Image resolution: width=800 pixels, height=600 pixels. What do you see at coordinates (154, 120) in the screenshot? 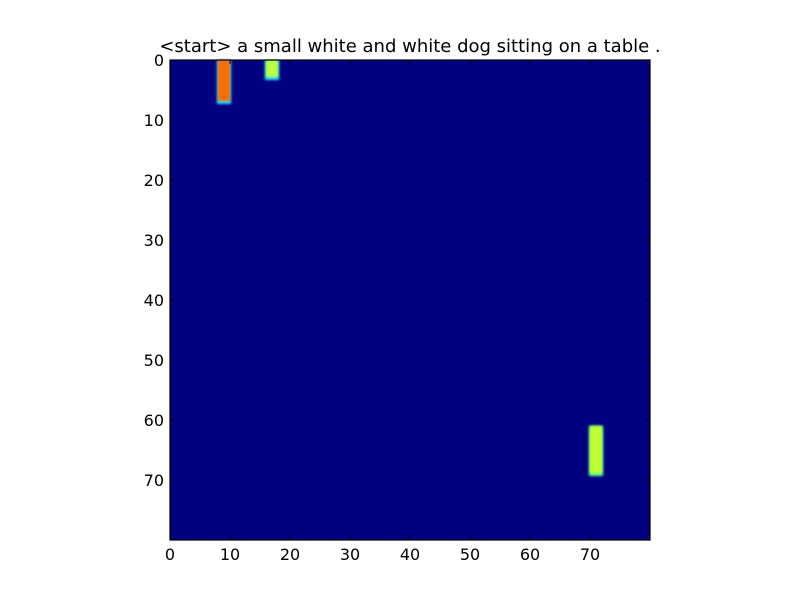
I see `y-tick-label: 10` at bounding box center [154, 120].